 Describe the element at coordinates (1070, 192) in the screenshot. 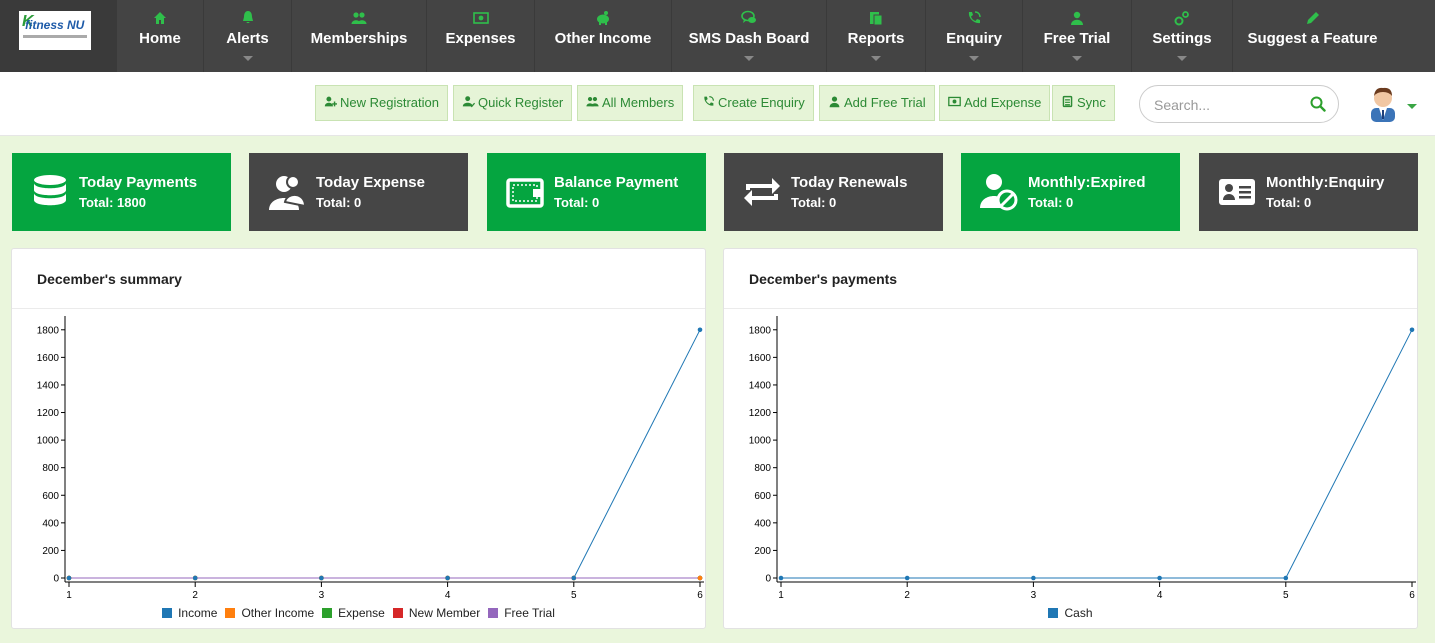

I see `monthly-expired-card: Monthly:Expired Total: 0` at that location.